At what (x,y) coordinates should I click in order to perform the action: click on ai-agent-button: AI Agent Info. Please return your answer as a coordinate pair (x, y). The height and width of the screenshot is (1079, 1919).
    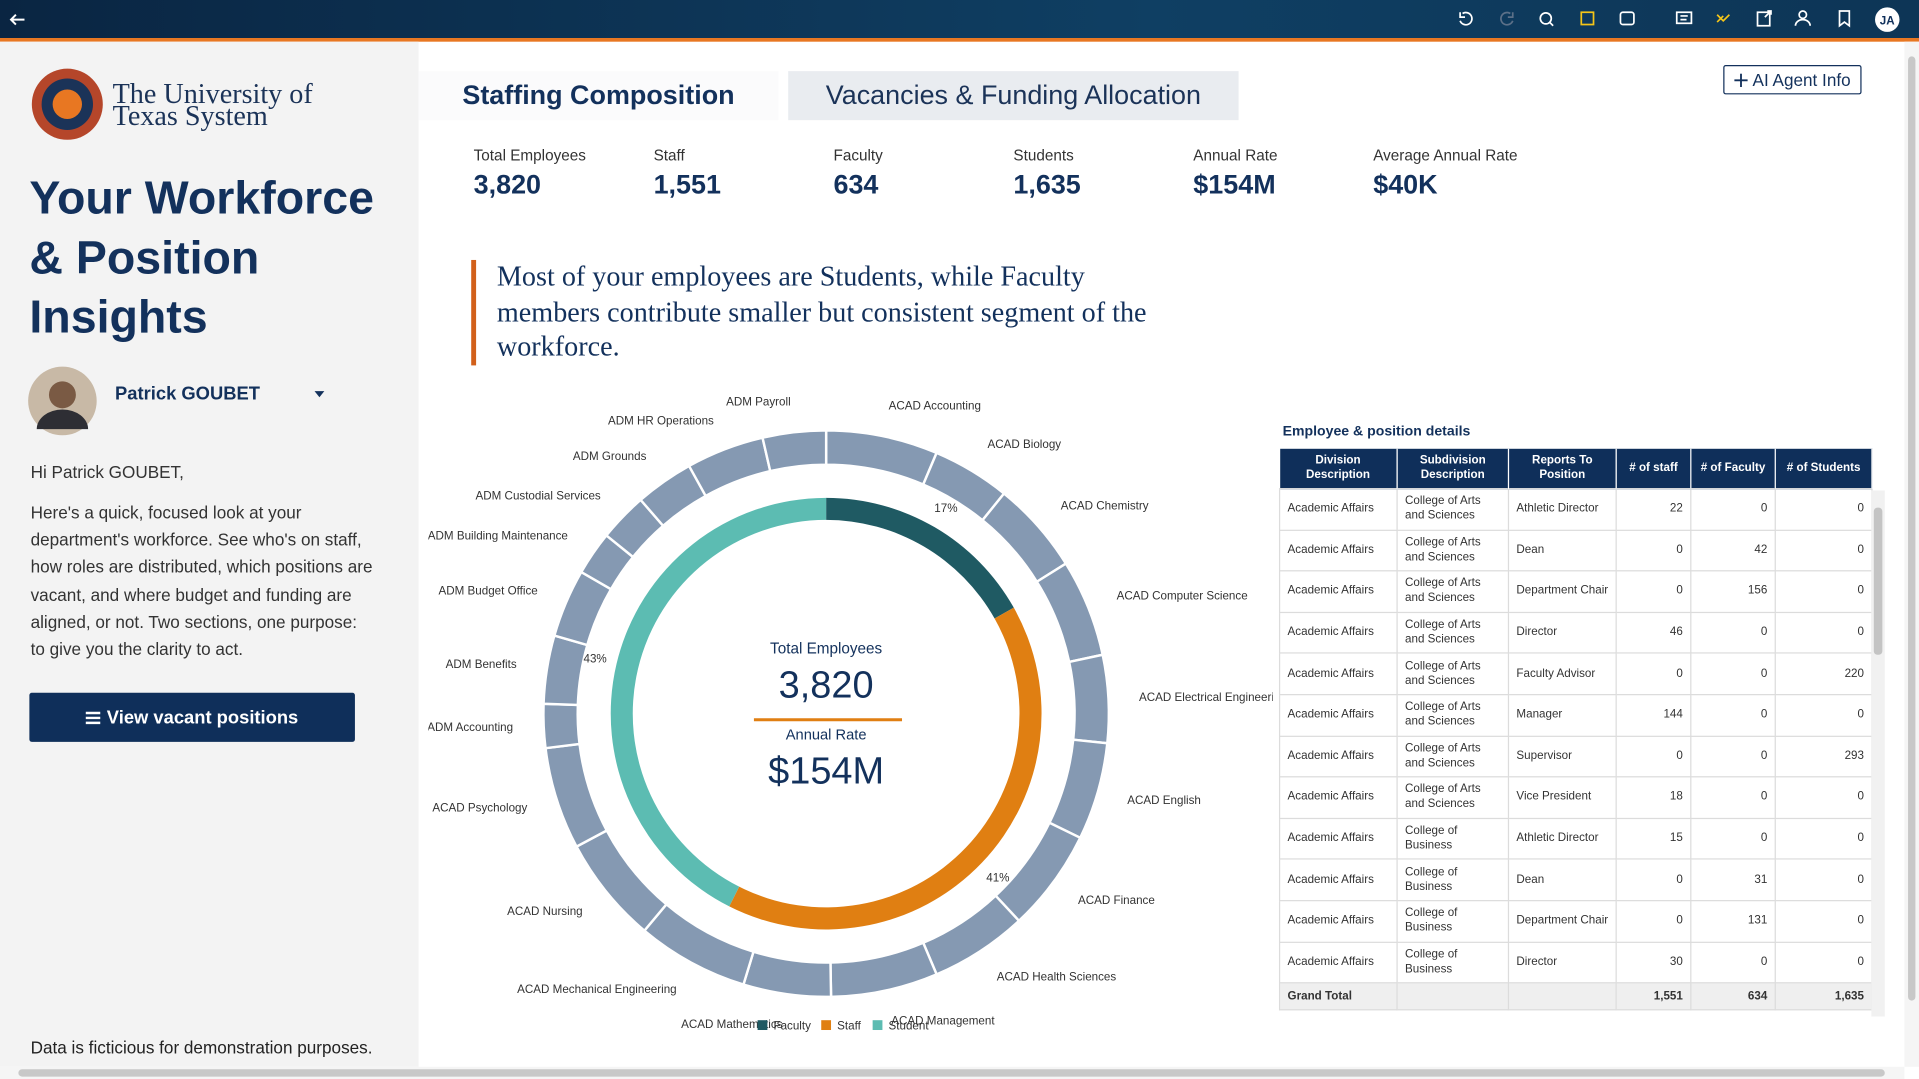
    Looking at the image, I should click on (1792, 79).